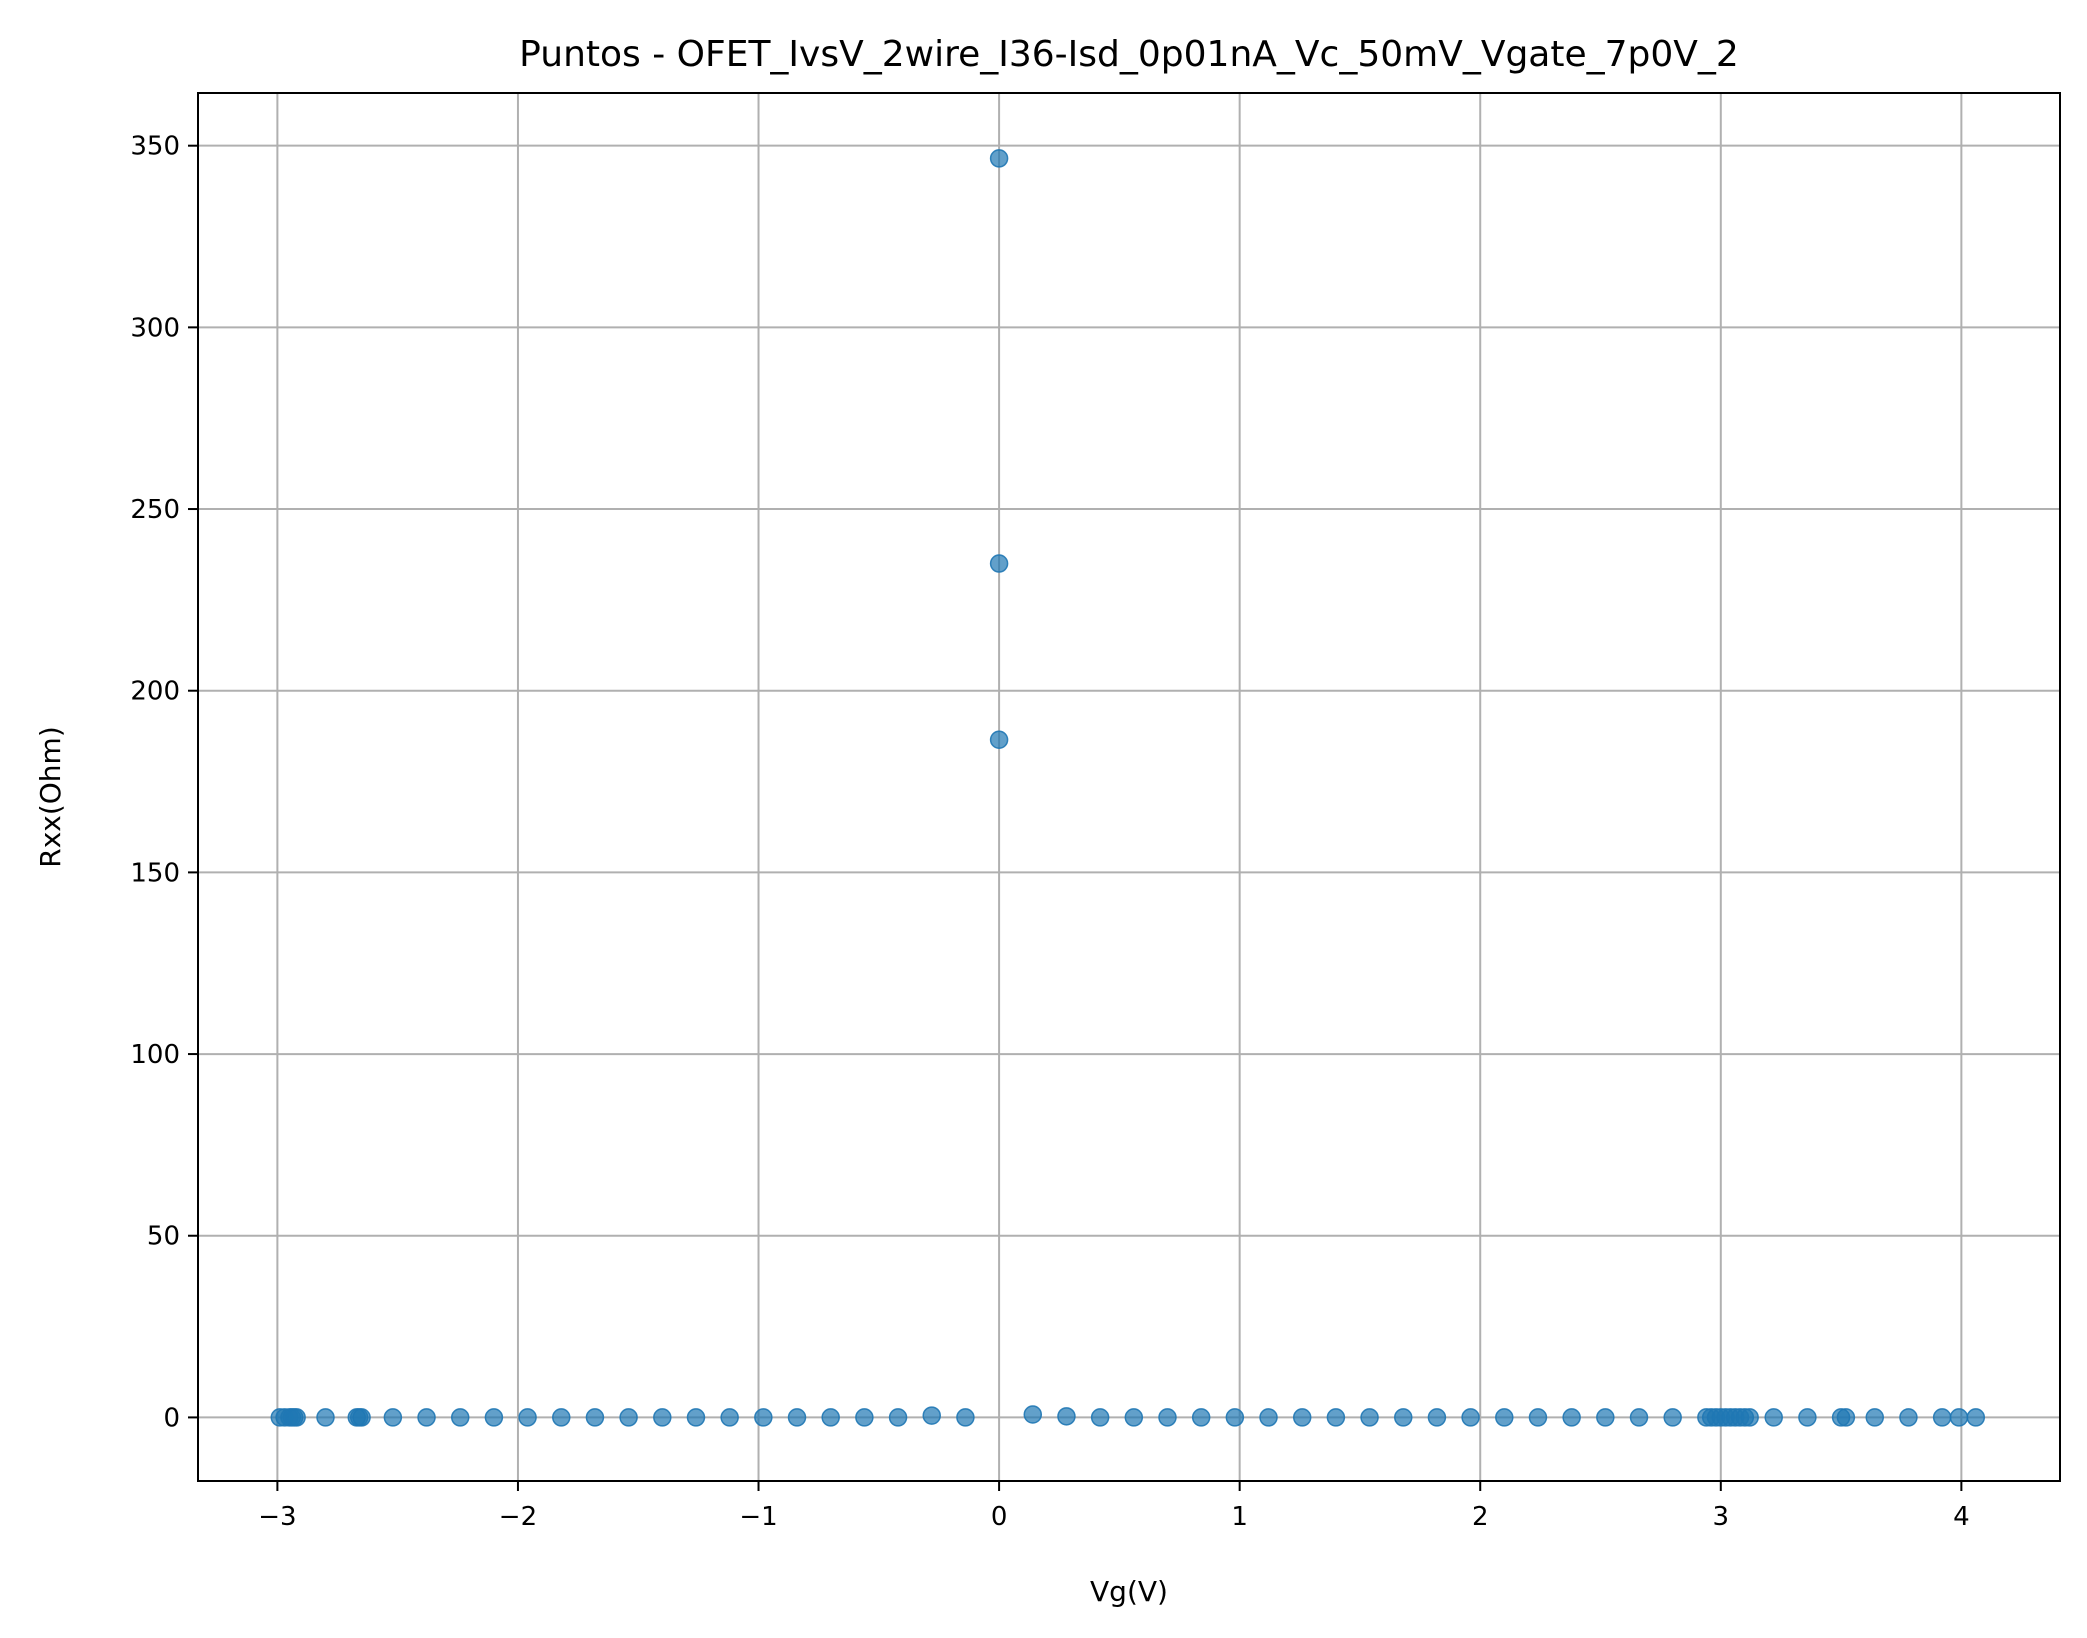 The width and height of the screenshot is (2087, 1638). Describe the element at coordinates (1239, 1517) in the screenshot. I see `x-tick-label: 1` at that location.